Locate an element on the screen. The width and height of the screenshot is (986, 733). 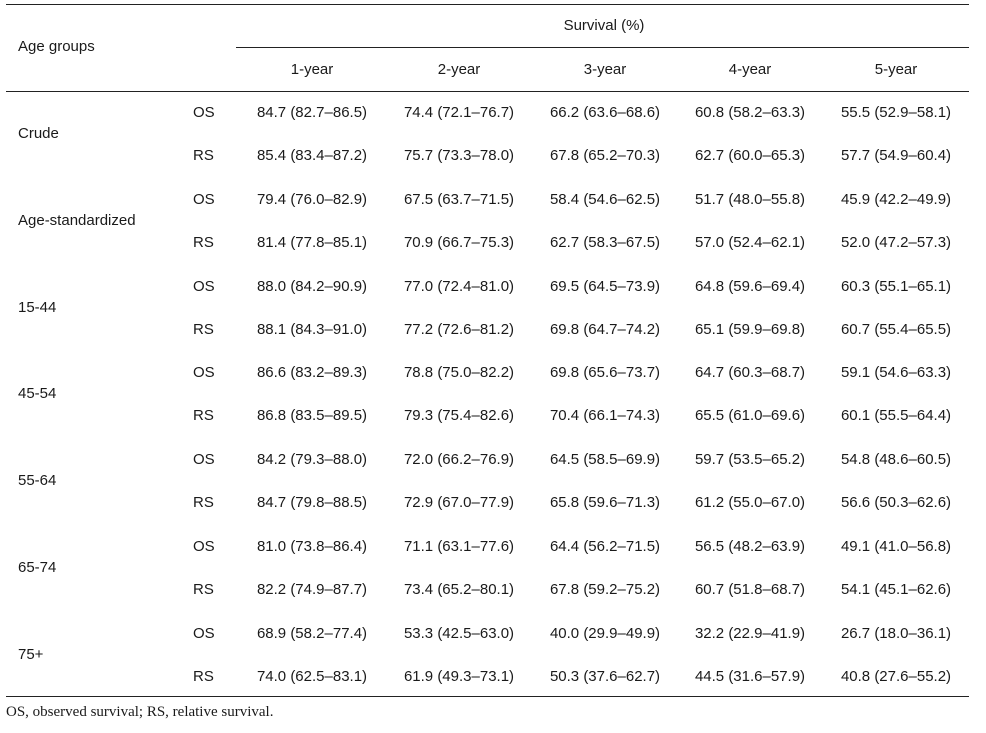
table-cell: 79.4 (76.0–82.9) is located at coordinates (312, 199).